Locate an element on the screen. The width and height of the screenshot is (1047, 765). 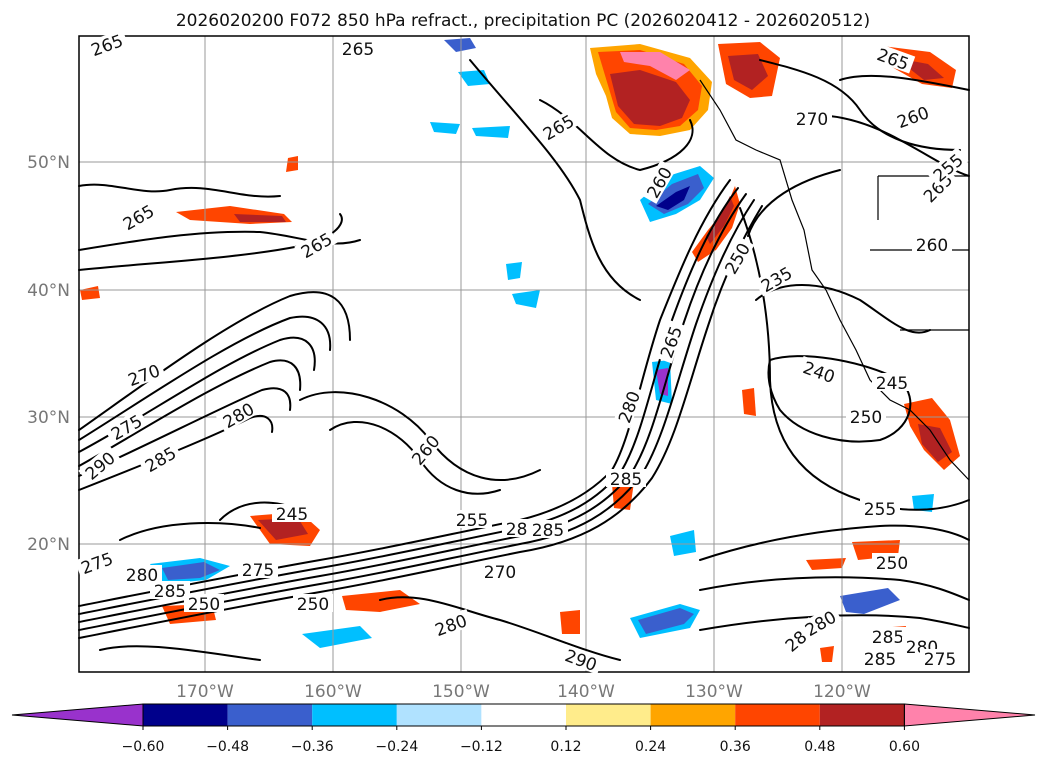
latitude-labels: 50°N 40°N 30°N 20°N is located at coordinates (48, 354).